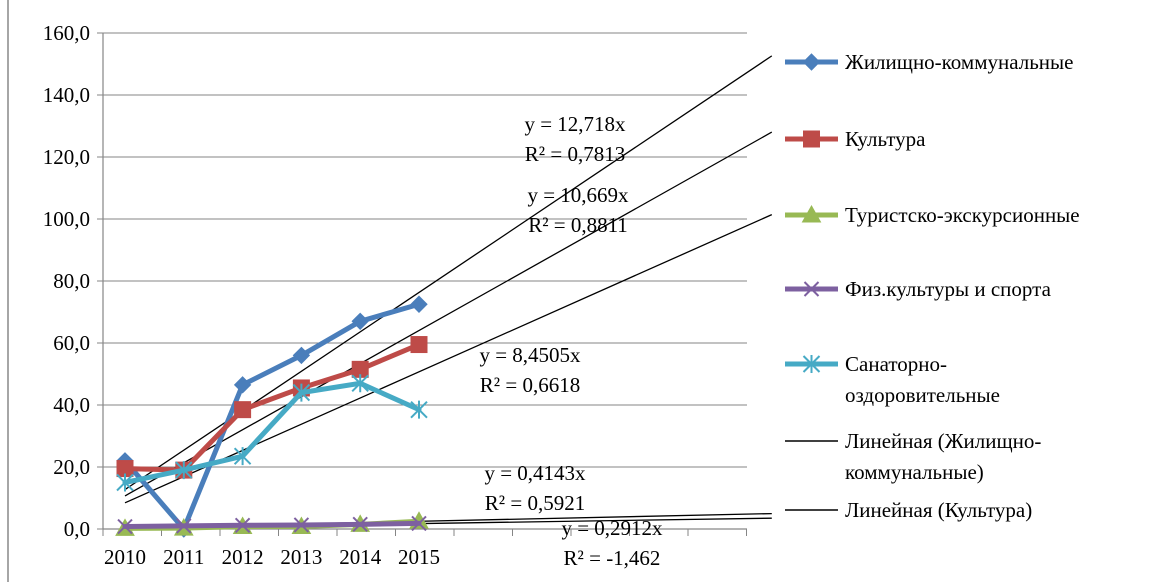 The height and width of the screenshot is (587, 1171). I want to click on trendline-equation: y = 8,4505x, so click(530, 355).